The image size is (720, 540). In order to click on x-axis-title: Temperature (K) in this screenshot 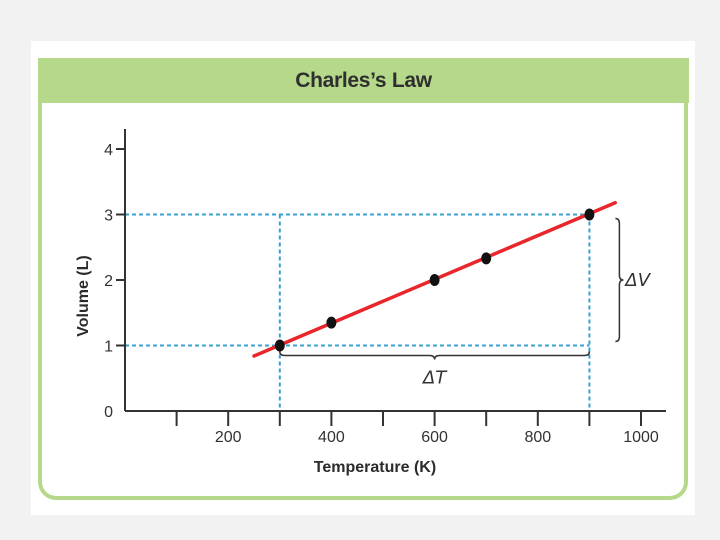, I will do `click(375, 467)`.